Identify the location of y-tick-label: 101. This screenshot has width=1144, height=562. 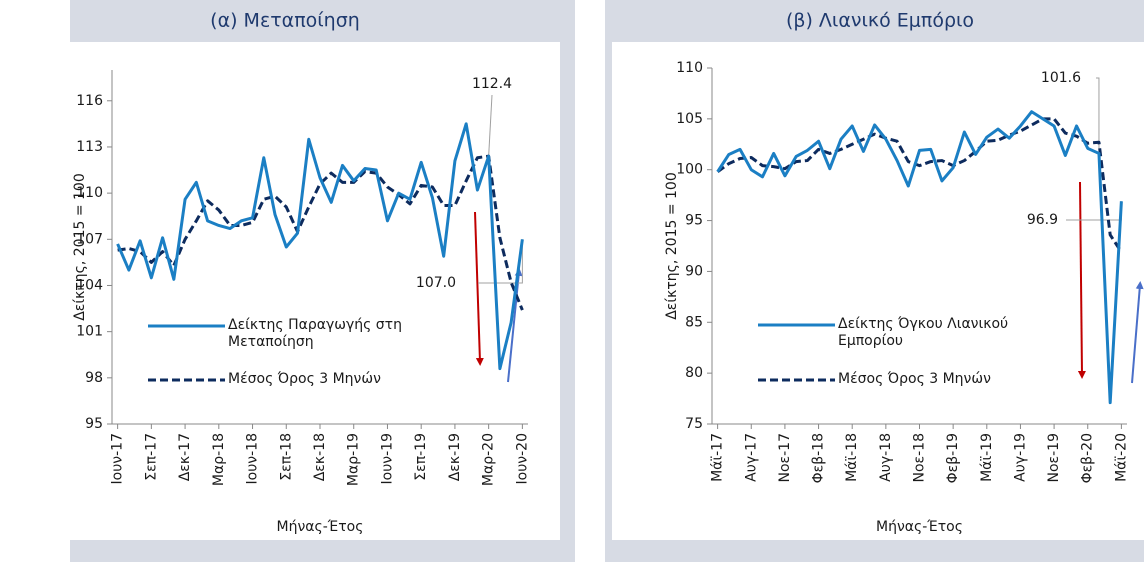
(89, 332).